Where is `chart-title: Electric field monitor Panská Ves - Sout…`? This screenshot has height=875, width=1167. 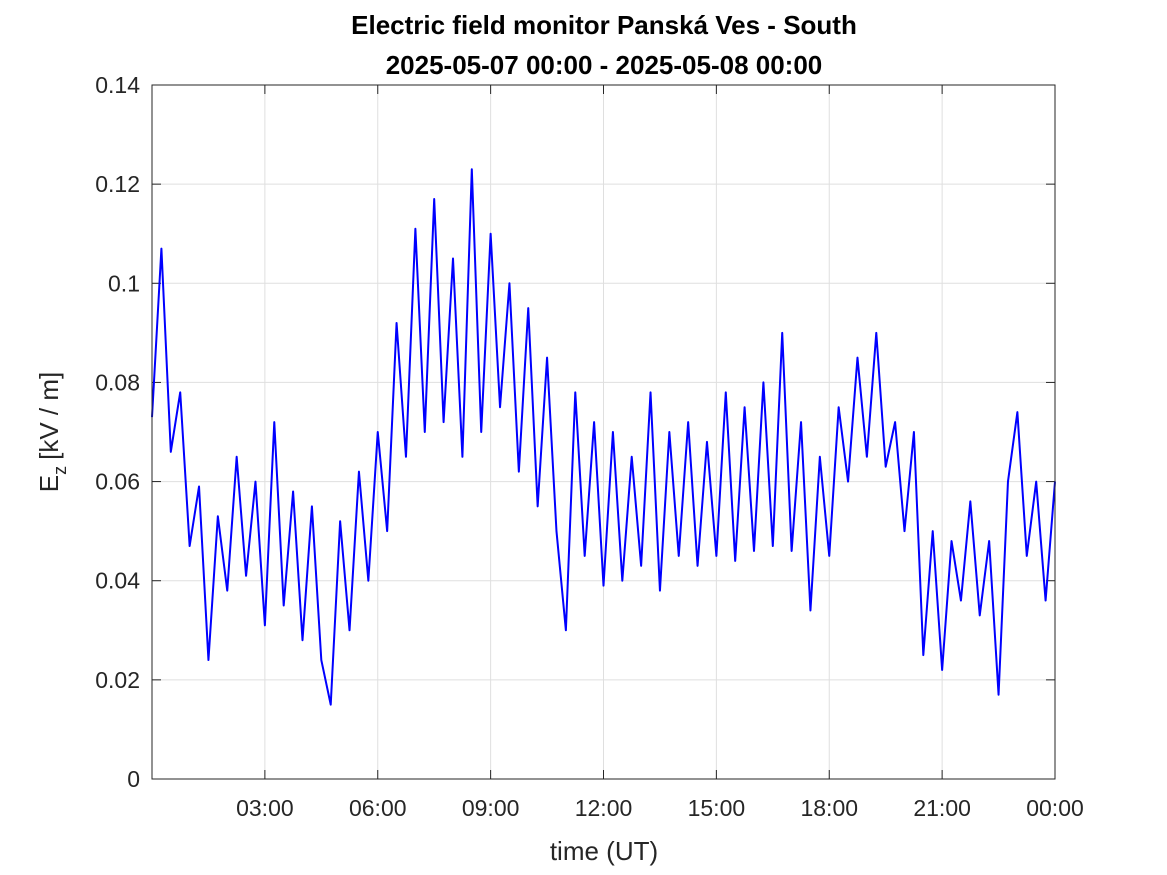
chart-title: Electric field monitor Panská Ves - Sout… is located at coordinates (604, 25).